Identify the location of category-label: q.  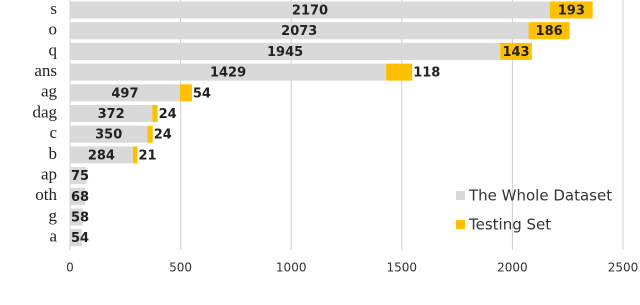
(53, 49).